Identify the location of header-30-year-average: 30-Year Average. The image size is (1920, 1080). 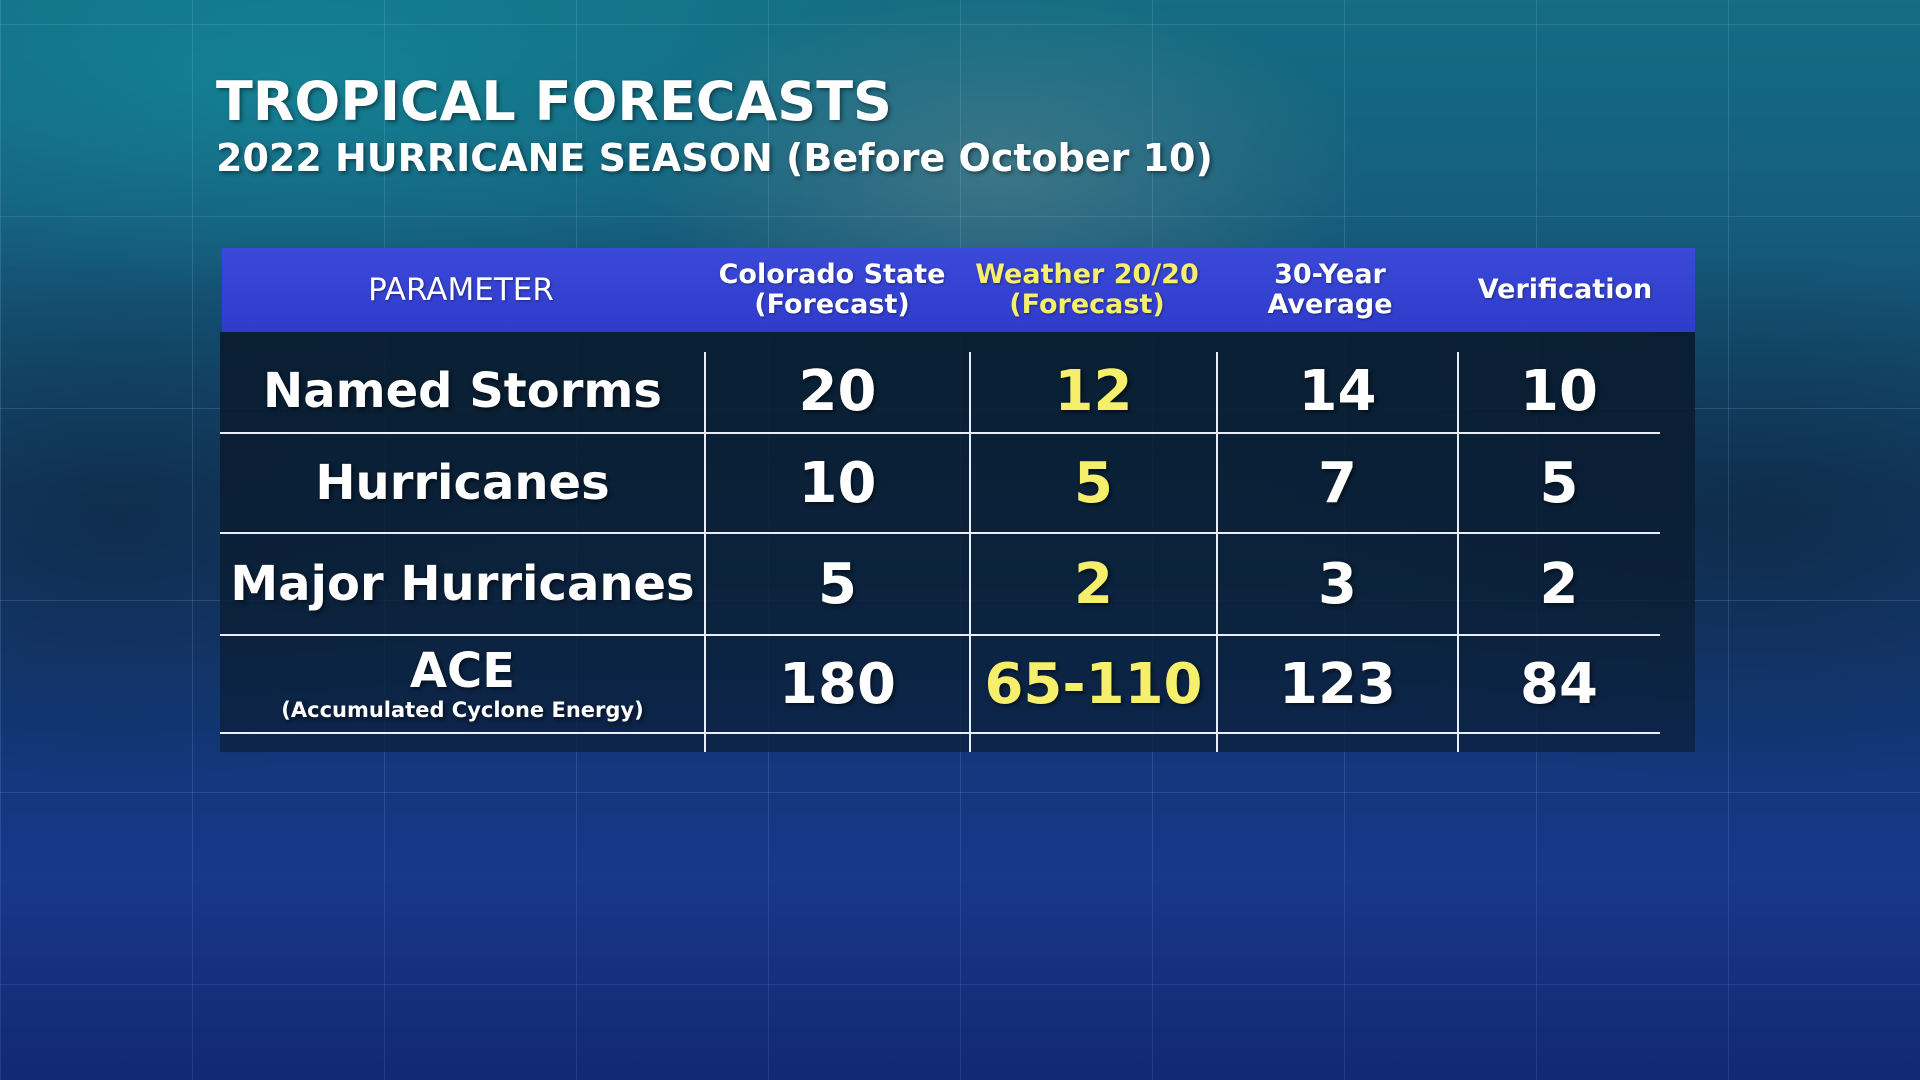
(1330, 290).